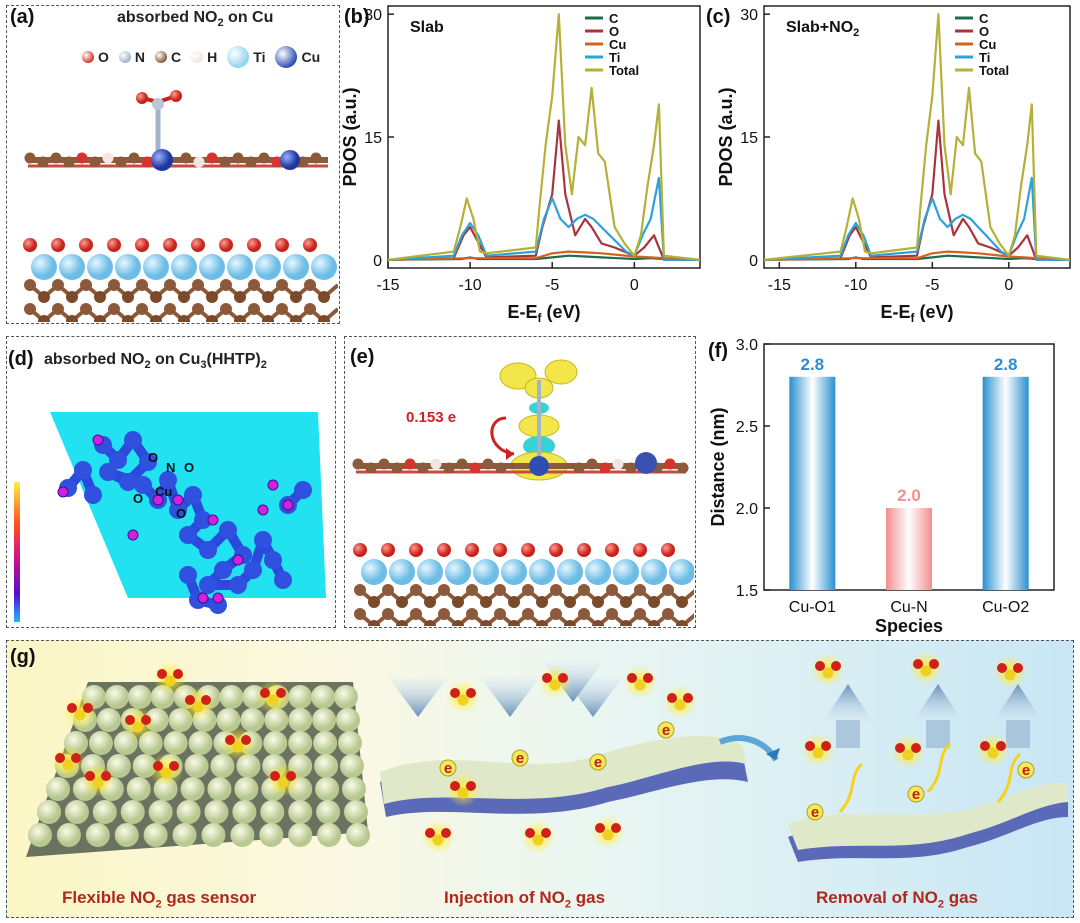 The width and height of the screenshot is (1080, 923). What do you see at coordinates (1005, 607) in the screenshot?
I see `x-tick-label: Cu-O2` at bounding box center [1005, 607].